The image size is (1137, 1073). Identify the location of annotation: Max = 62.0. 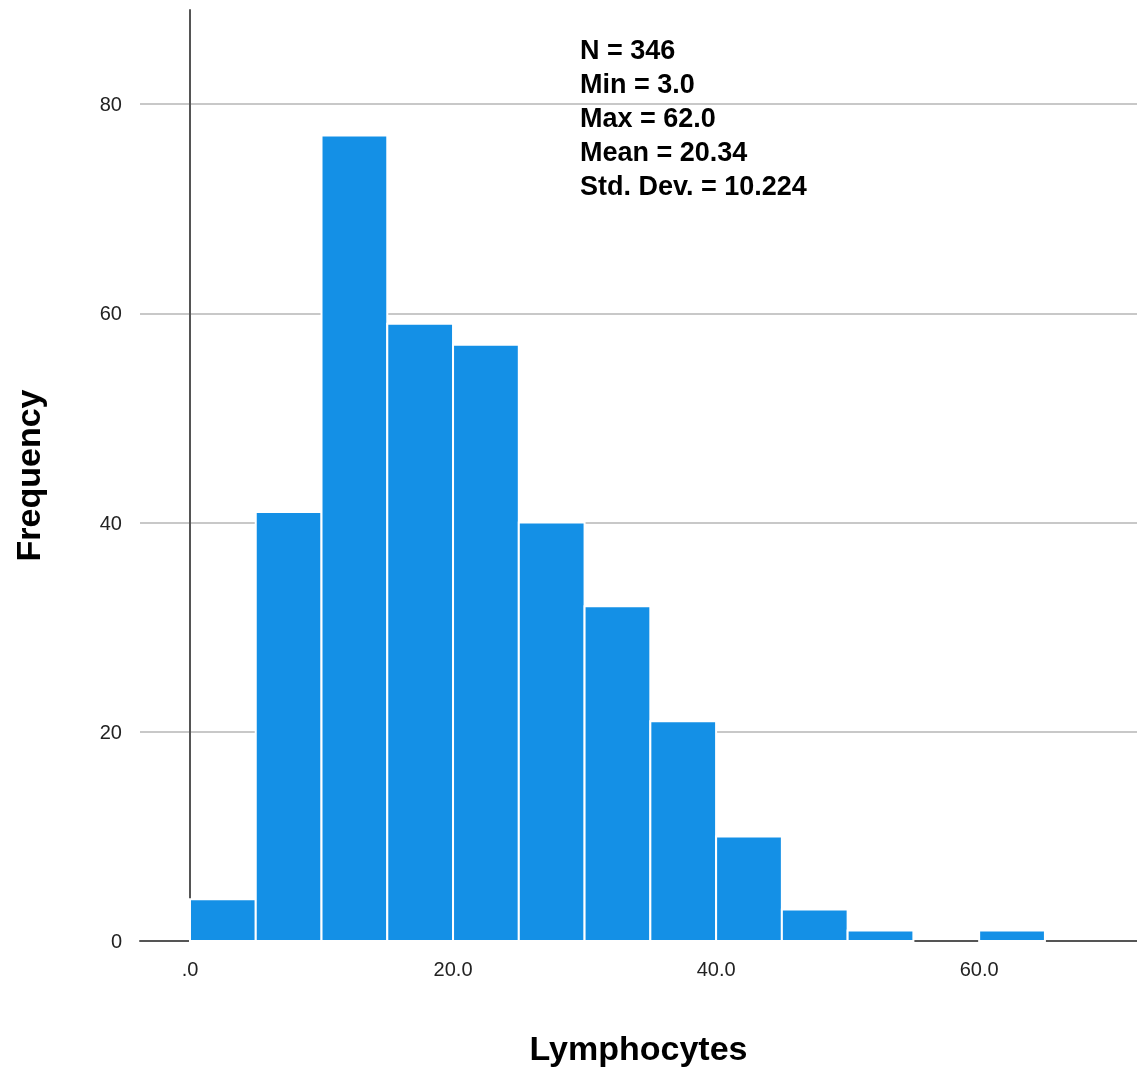
(648, 117).